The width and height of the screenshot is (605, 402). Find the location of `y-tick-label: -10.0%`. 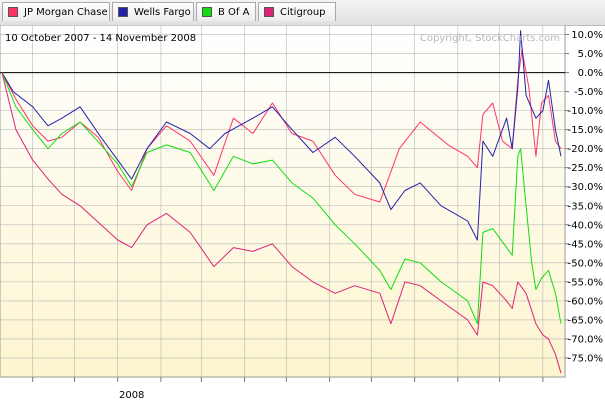

y-tick-label: -10.0% is located at coordinates (585, 111).